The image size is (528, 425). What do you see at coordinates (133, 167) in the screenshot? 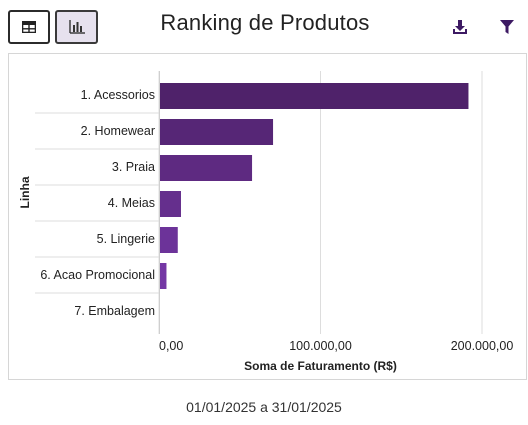
I see `category-label: 3. Praia` at bounding box center [133, 167].